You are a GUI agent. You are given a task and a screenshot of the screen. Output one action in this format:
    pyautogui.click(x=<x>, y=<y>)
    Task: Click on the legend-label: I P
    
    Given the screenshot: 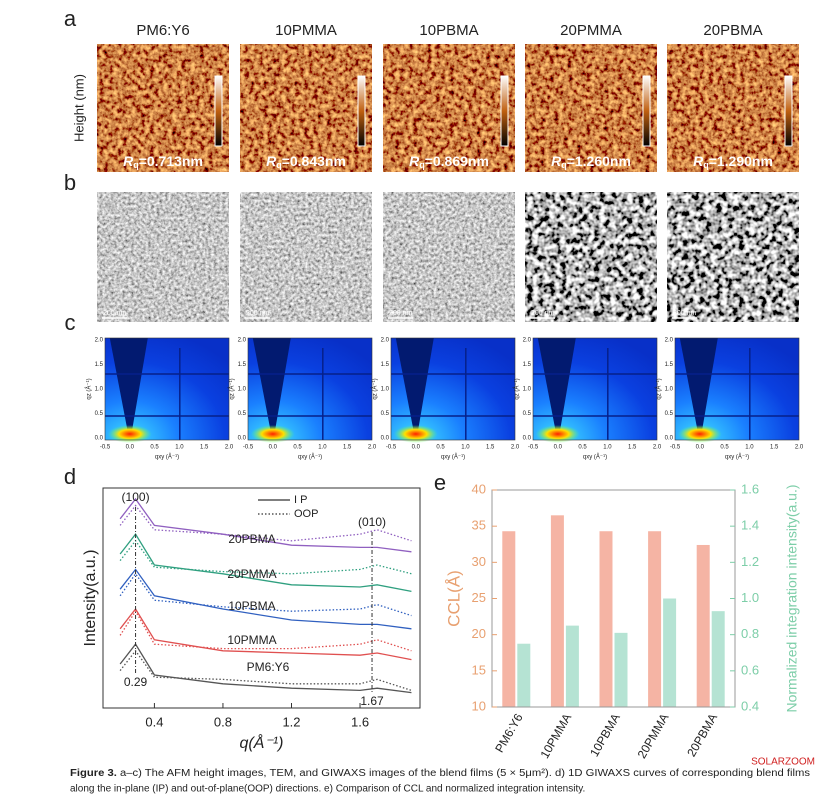 What is the action you would take?
    pyautogui.click(x=300, y=500)
    